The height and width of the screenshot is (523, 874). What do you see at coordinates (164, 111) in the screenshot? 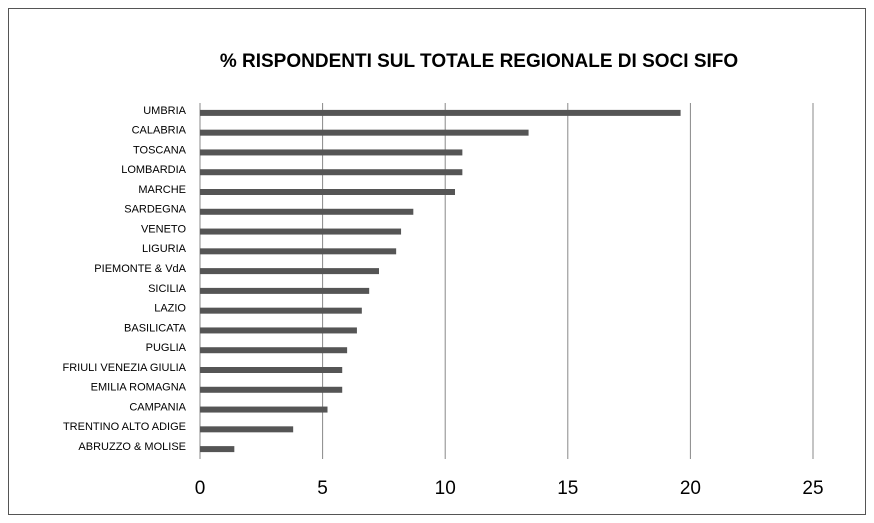
I see `y-tick-label: UMBRIA` at bounding box center [164, 111].